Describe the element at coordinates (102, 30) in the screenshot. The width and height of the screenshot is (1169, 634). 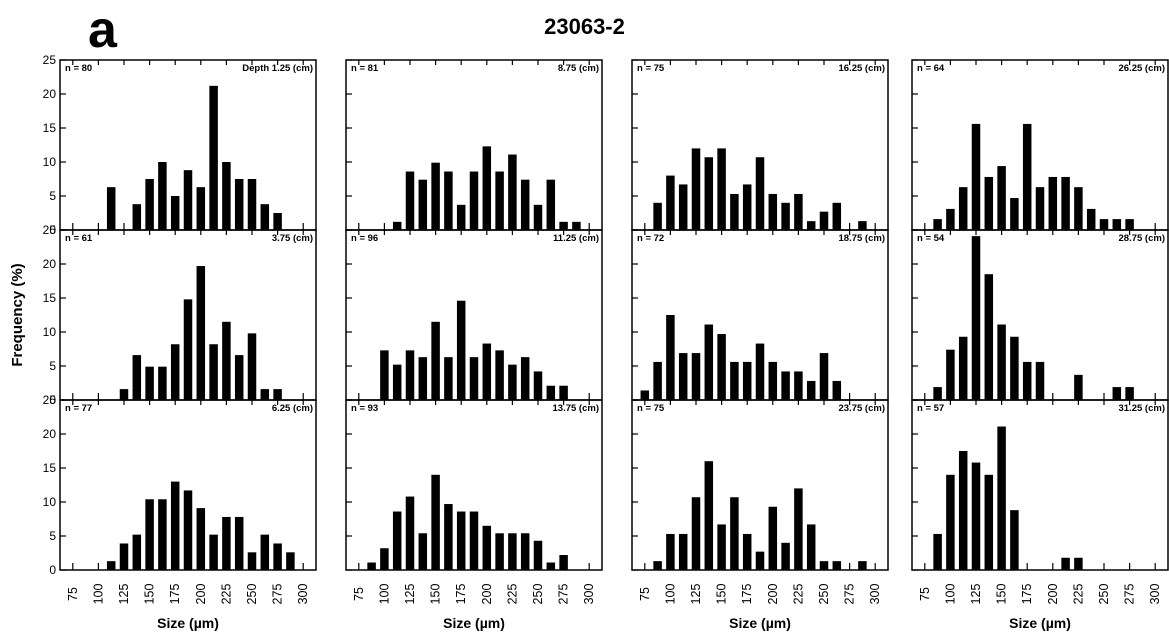
I see `panel-letter: a` at that location.